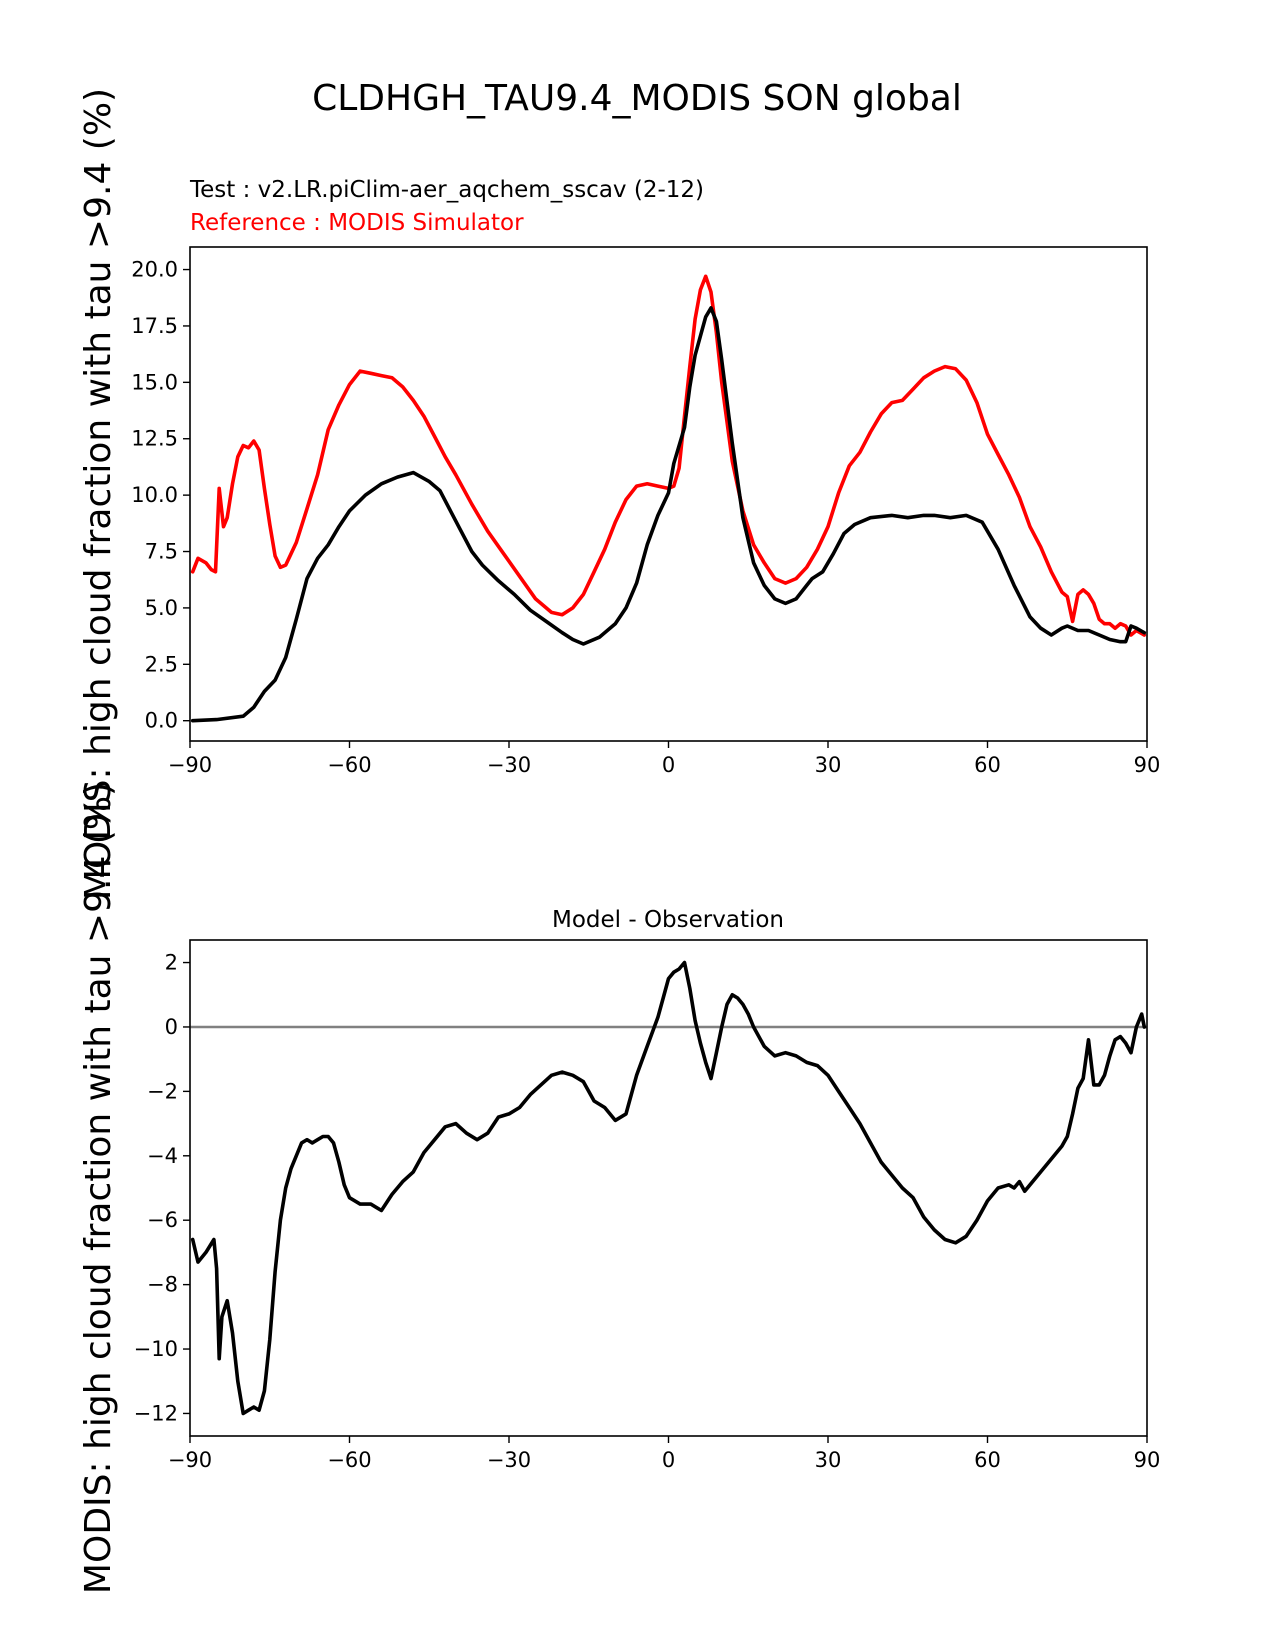 The width and height of the screenshot is (1275, 1650). Describe the element at coordinates (349, 765) in the screenshot. I see `top-xtick-label: −60` at that location.